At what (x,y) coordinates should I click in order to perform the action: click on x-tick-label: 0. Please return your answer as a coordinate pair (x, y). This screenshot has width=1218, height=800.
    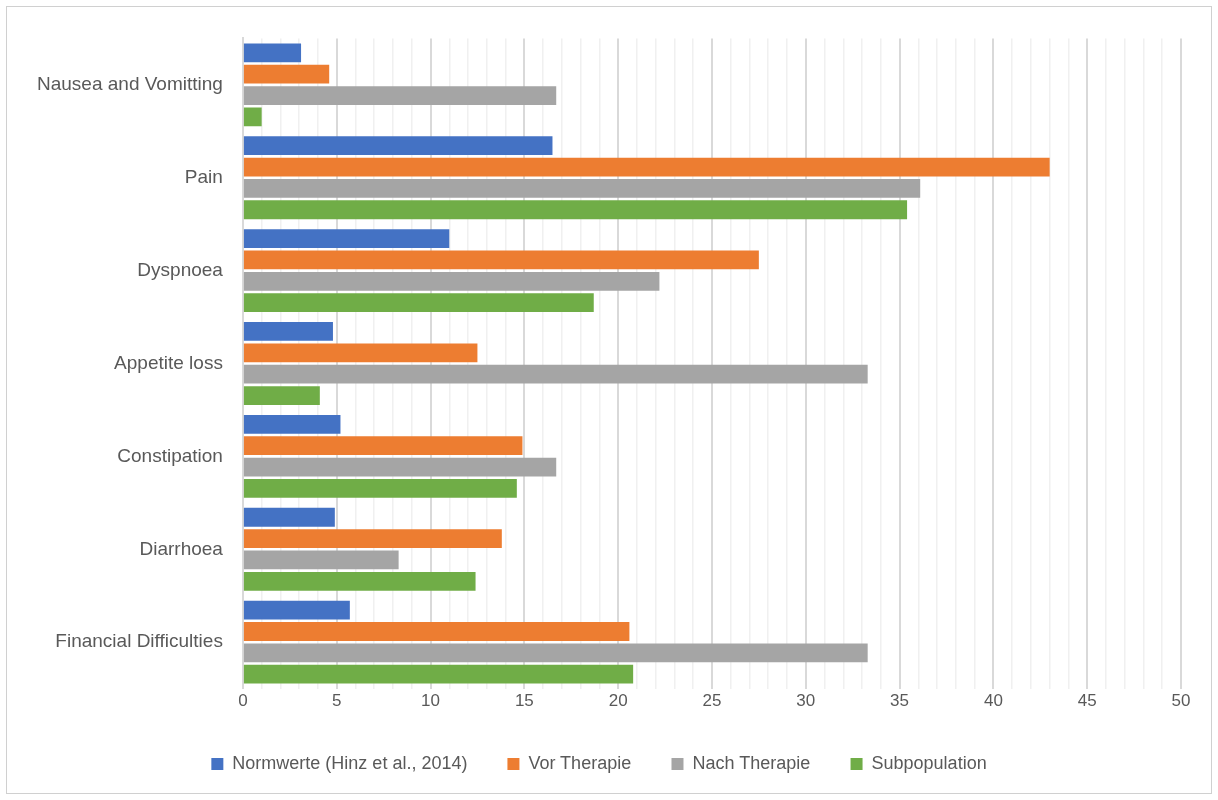
    Looking at the image, I should click on (243, 701).